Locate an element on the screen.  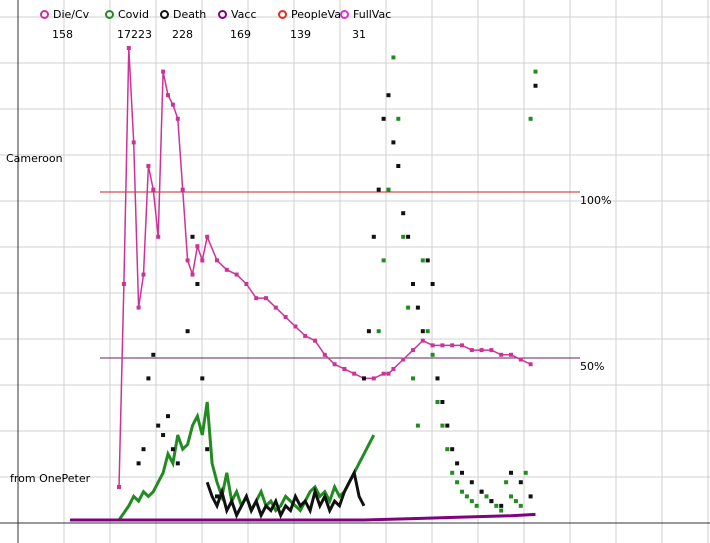
legend-item-death: Death is located at coordinates (183, 14).